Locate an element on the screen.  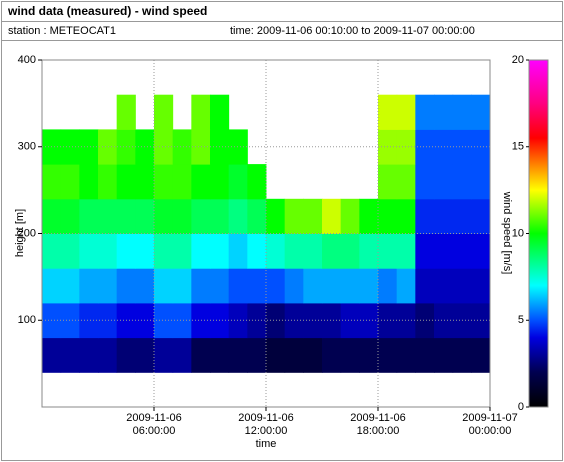
x-tick-label: 2009-11-06 06:00:00 is located at coordinates (154, 424).